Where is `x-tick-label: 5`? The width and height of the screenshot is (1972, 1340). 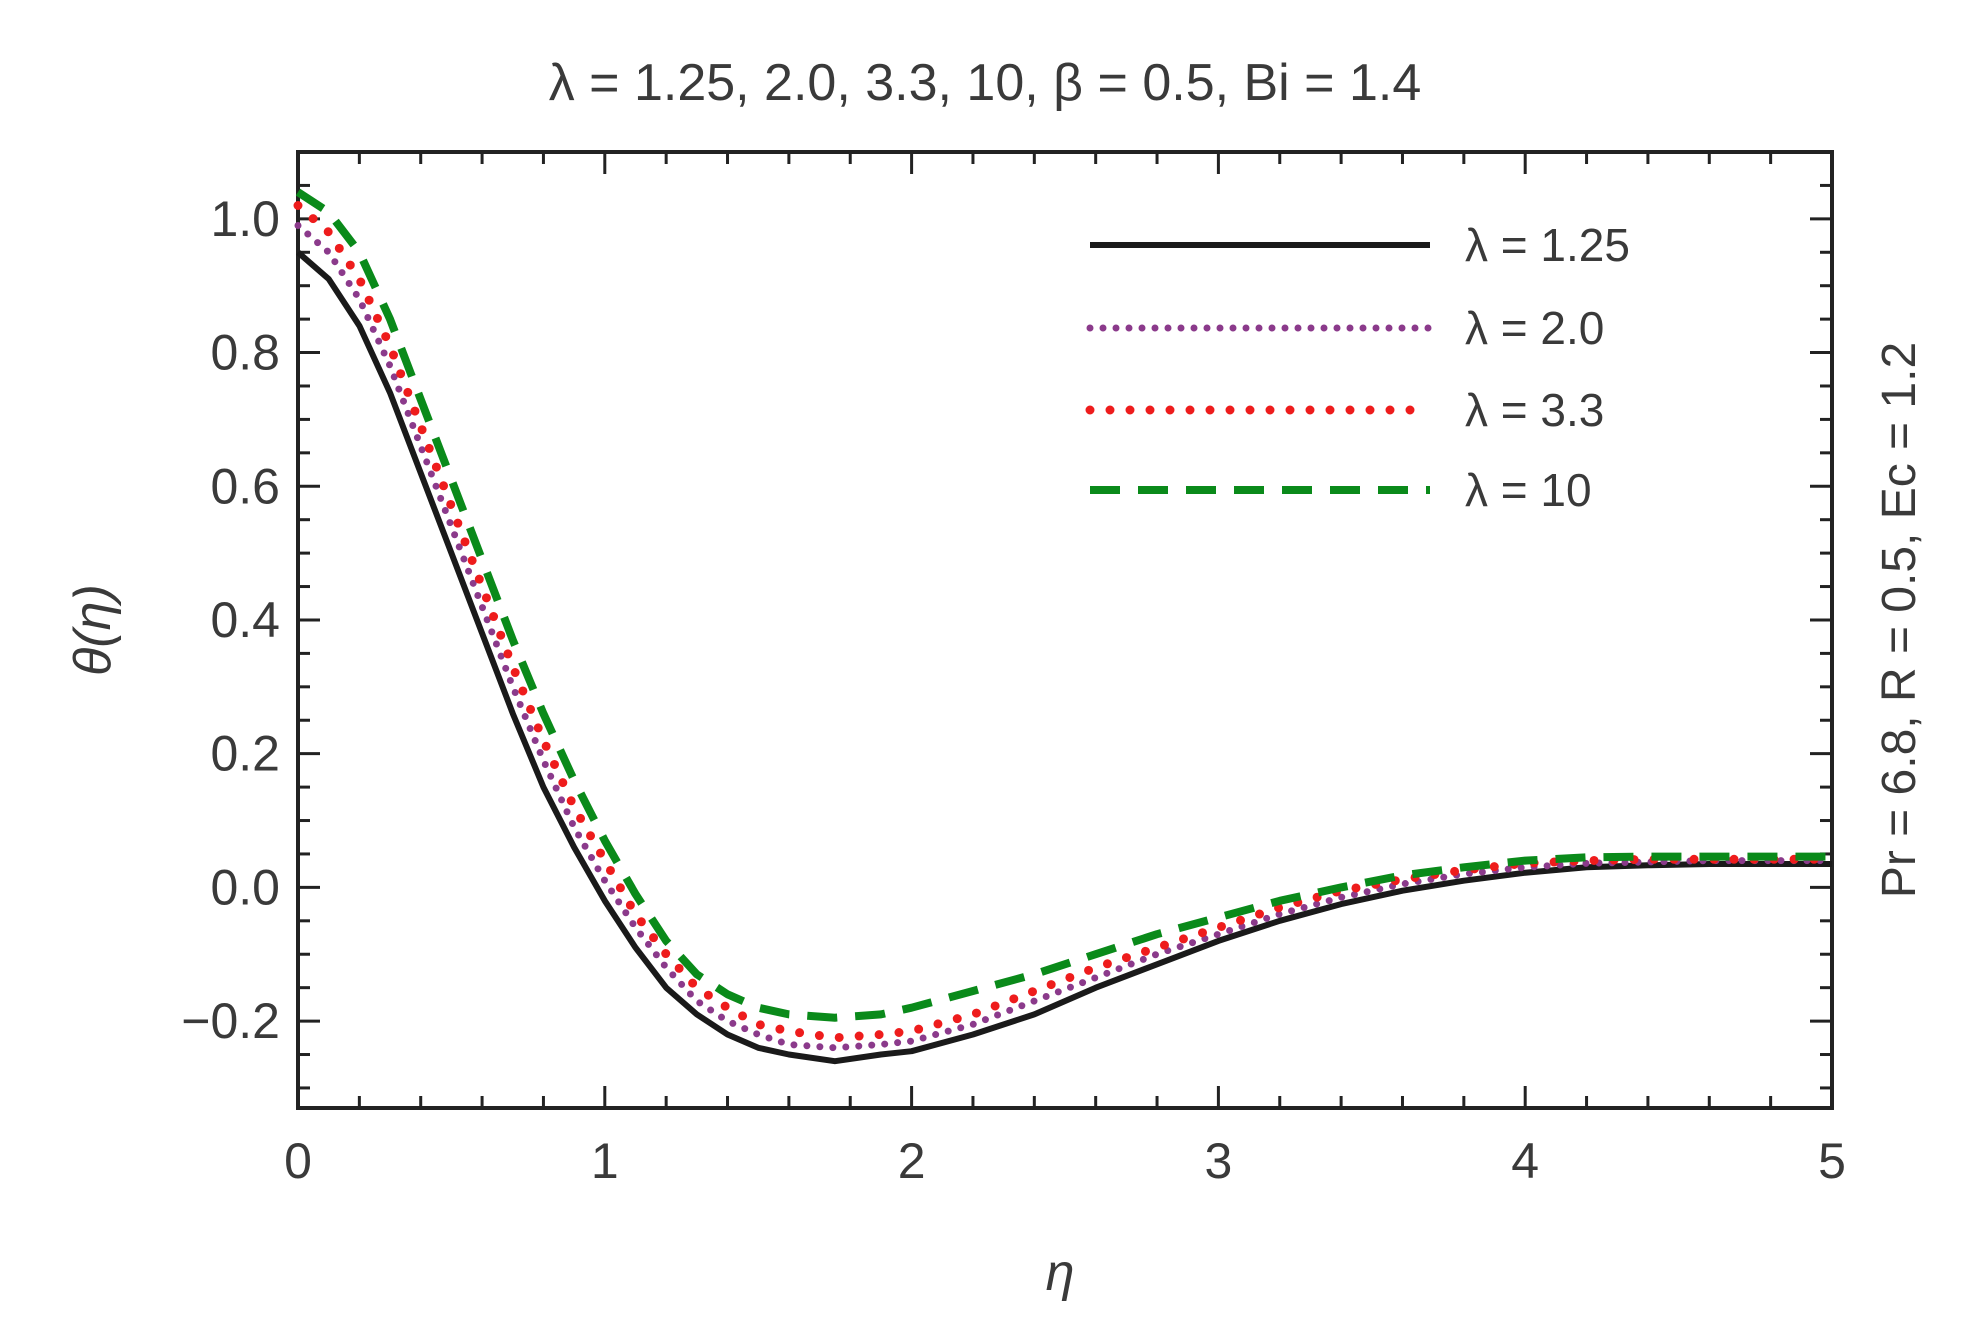
x-tick-label: 5 is located at coordinates (1832, 1161).